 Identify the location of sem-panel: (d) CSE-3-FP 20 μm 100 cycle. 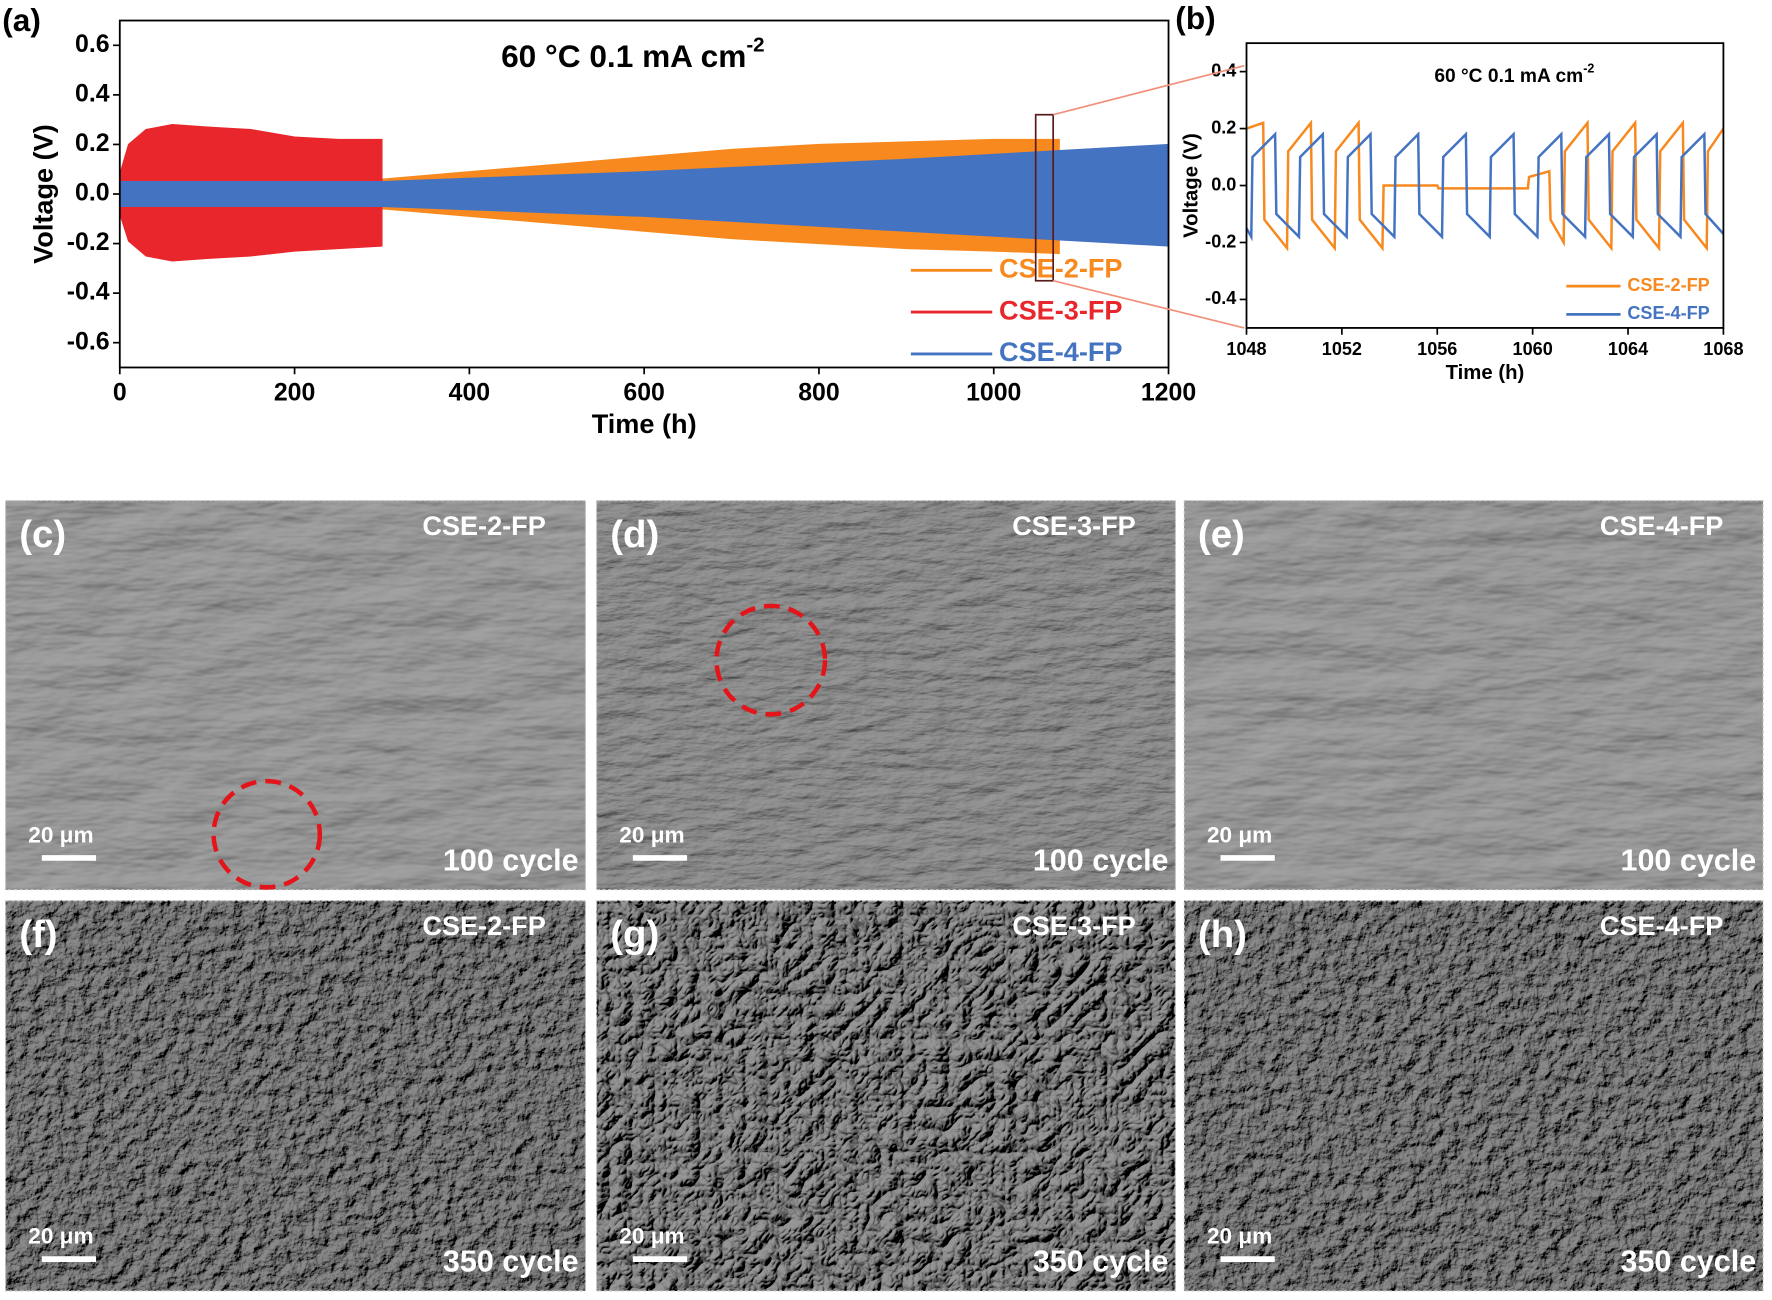
(886, 695).